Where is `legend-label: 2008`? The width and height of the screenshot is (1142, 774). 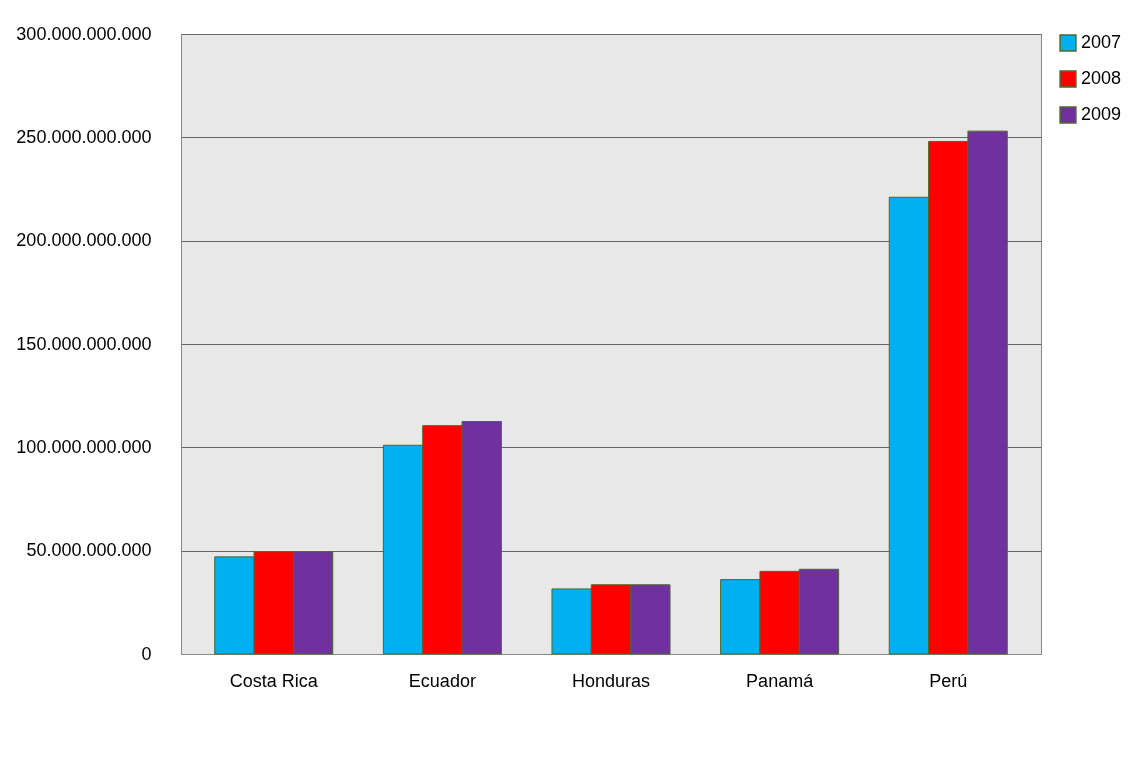
legend-label: 2008 is located at coordinates (1101, 78).